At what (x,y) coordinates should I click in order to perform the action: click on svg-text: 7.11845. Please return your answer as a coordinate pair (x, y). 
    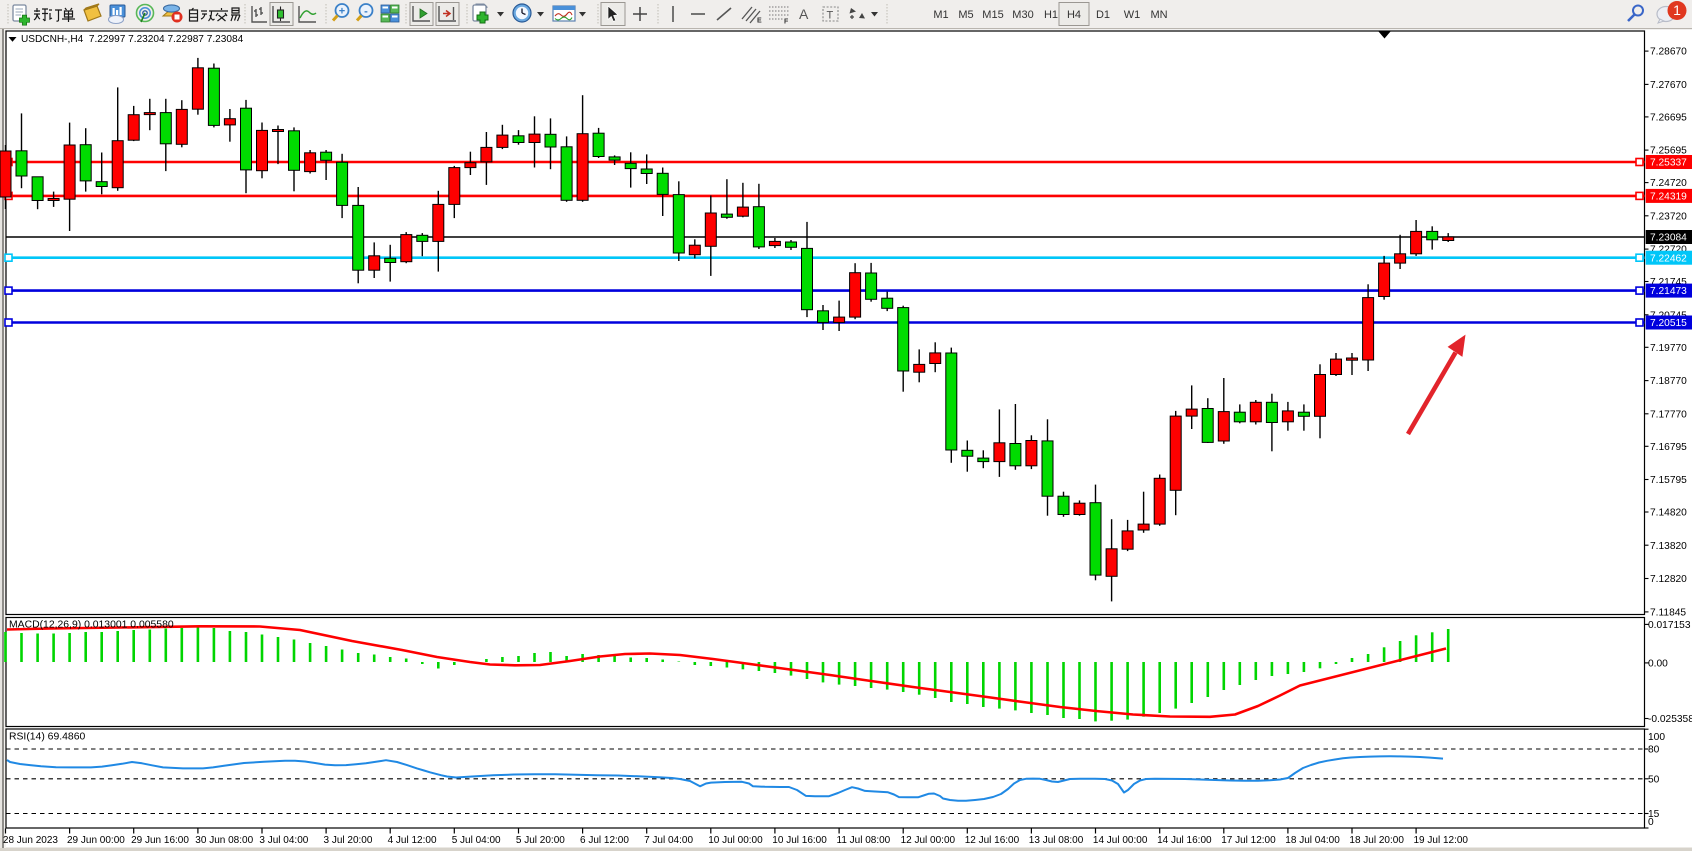
    Looking at the image, I should click on (1668, 613).